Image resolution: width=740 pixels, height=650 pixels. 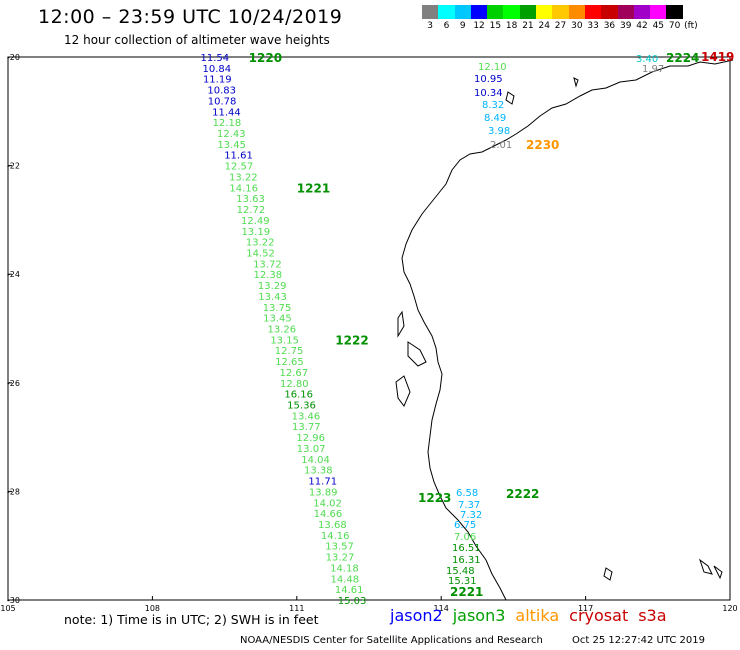 What do you see at coordinates (339, 547) in the screenshot?
I see `swh-value: 13.57` at bounding box center [339, 547].